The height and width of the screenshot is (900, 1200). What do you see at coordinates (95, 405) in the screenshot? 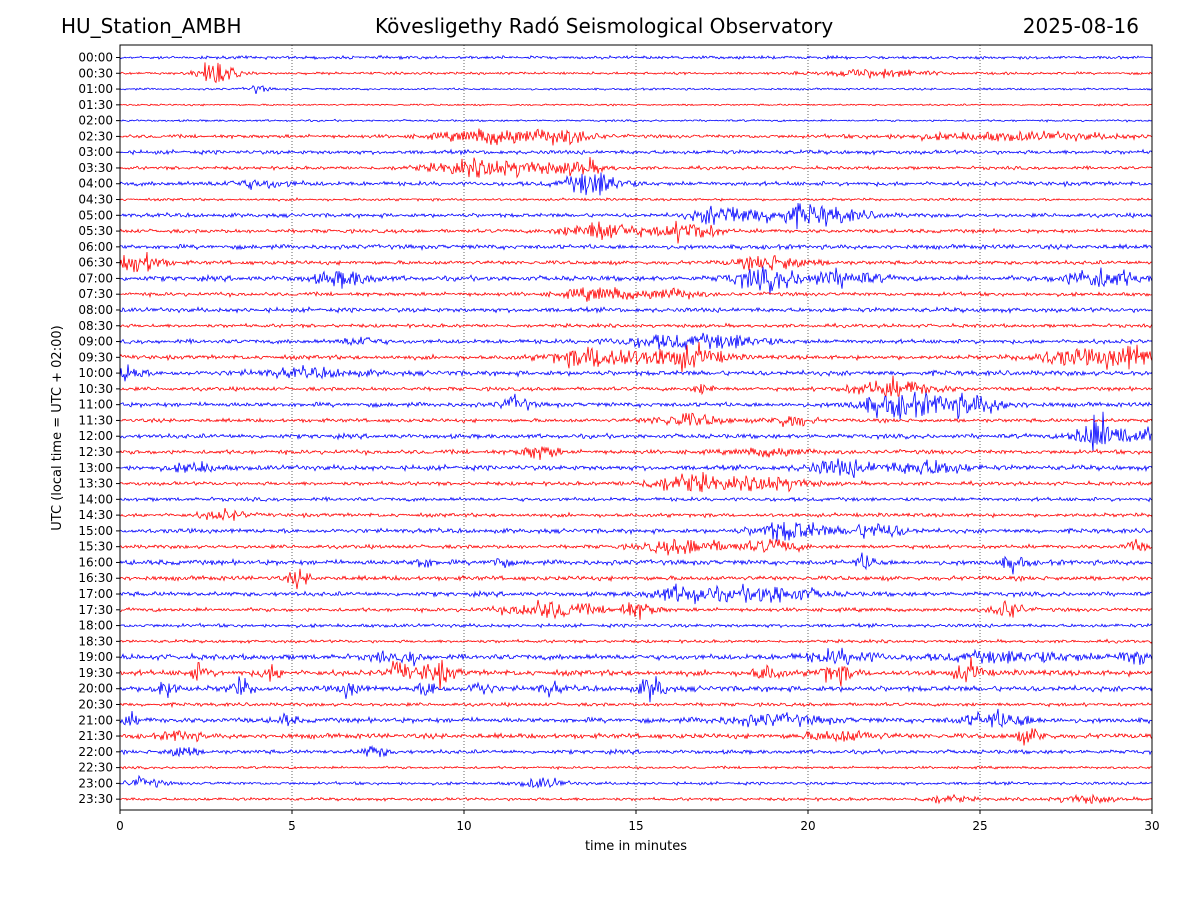
I see `y-tick-label: 11:00` at bounding box center [95, 405].